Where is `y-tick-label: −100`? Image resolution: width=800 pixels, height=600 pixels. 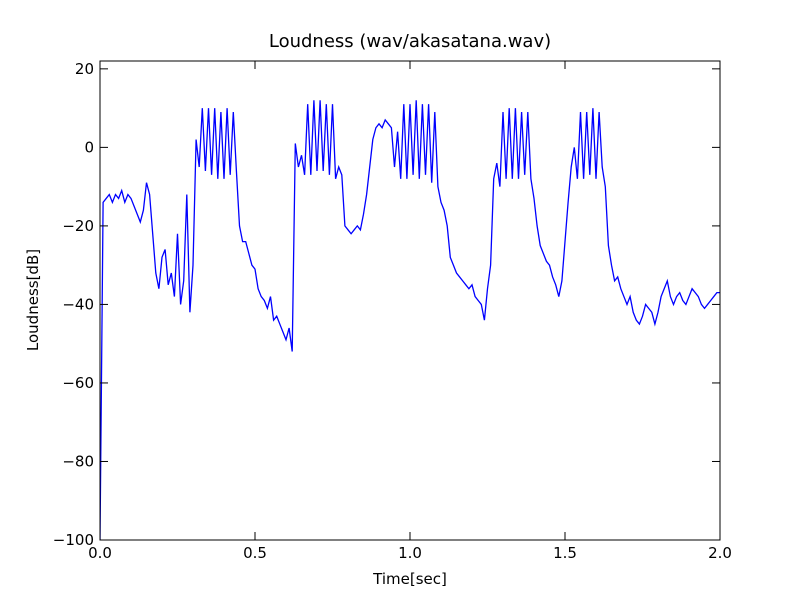 y-tick-label: −100 is located at coordinates (73, 540).